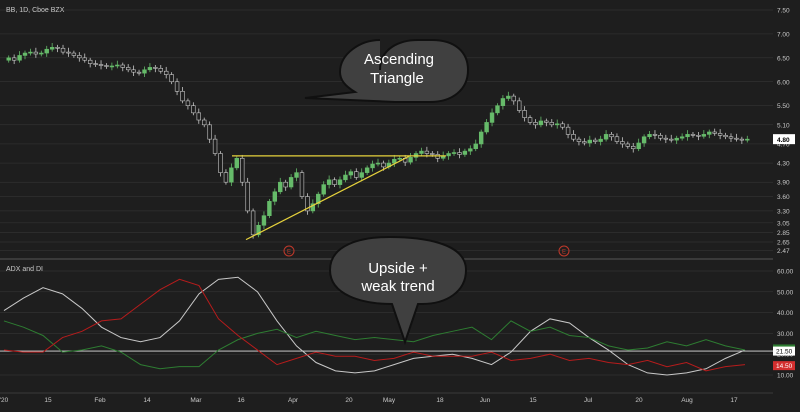  I want to click on price-tick-label: 2.47, so click(783, 251).